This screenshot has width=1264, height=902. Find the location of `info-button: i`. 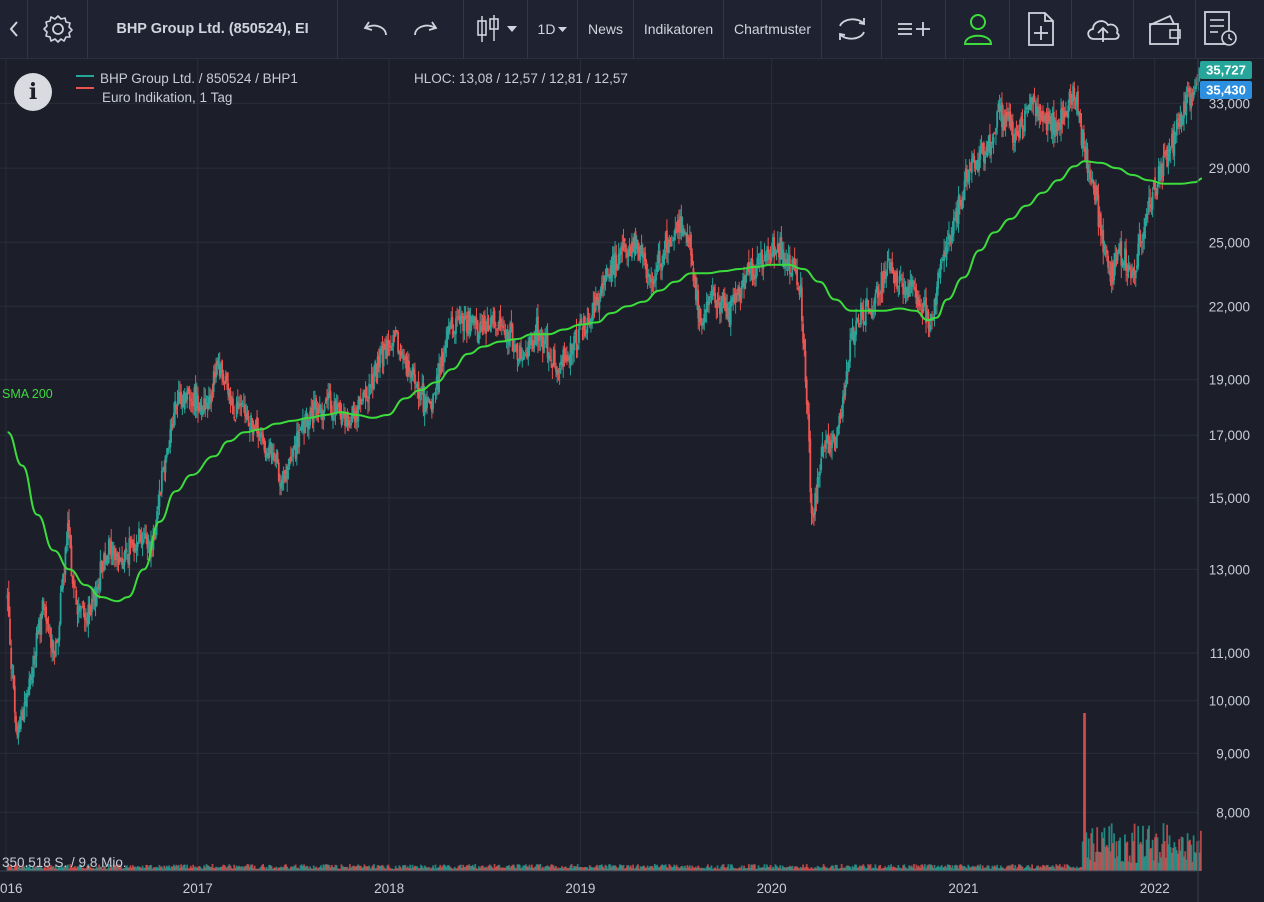

info-button: i is located at coordinates (33, 92).